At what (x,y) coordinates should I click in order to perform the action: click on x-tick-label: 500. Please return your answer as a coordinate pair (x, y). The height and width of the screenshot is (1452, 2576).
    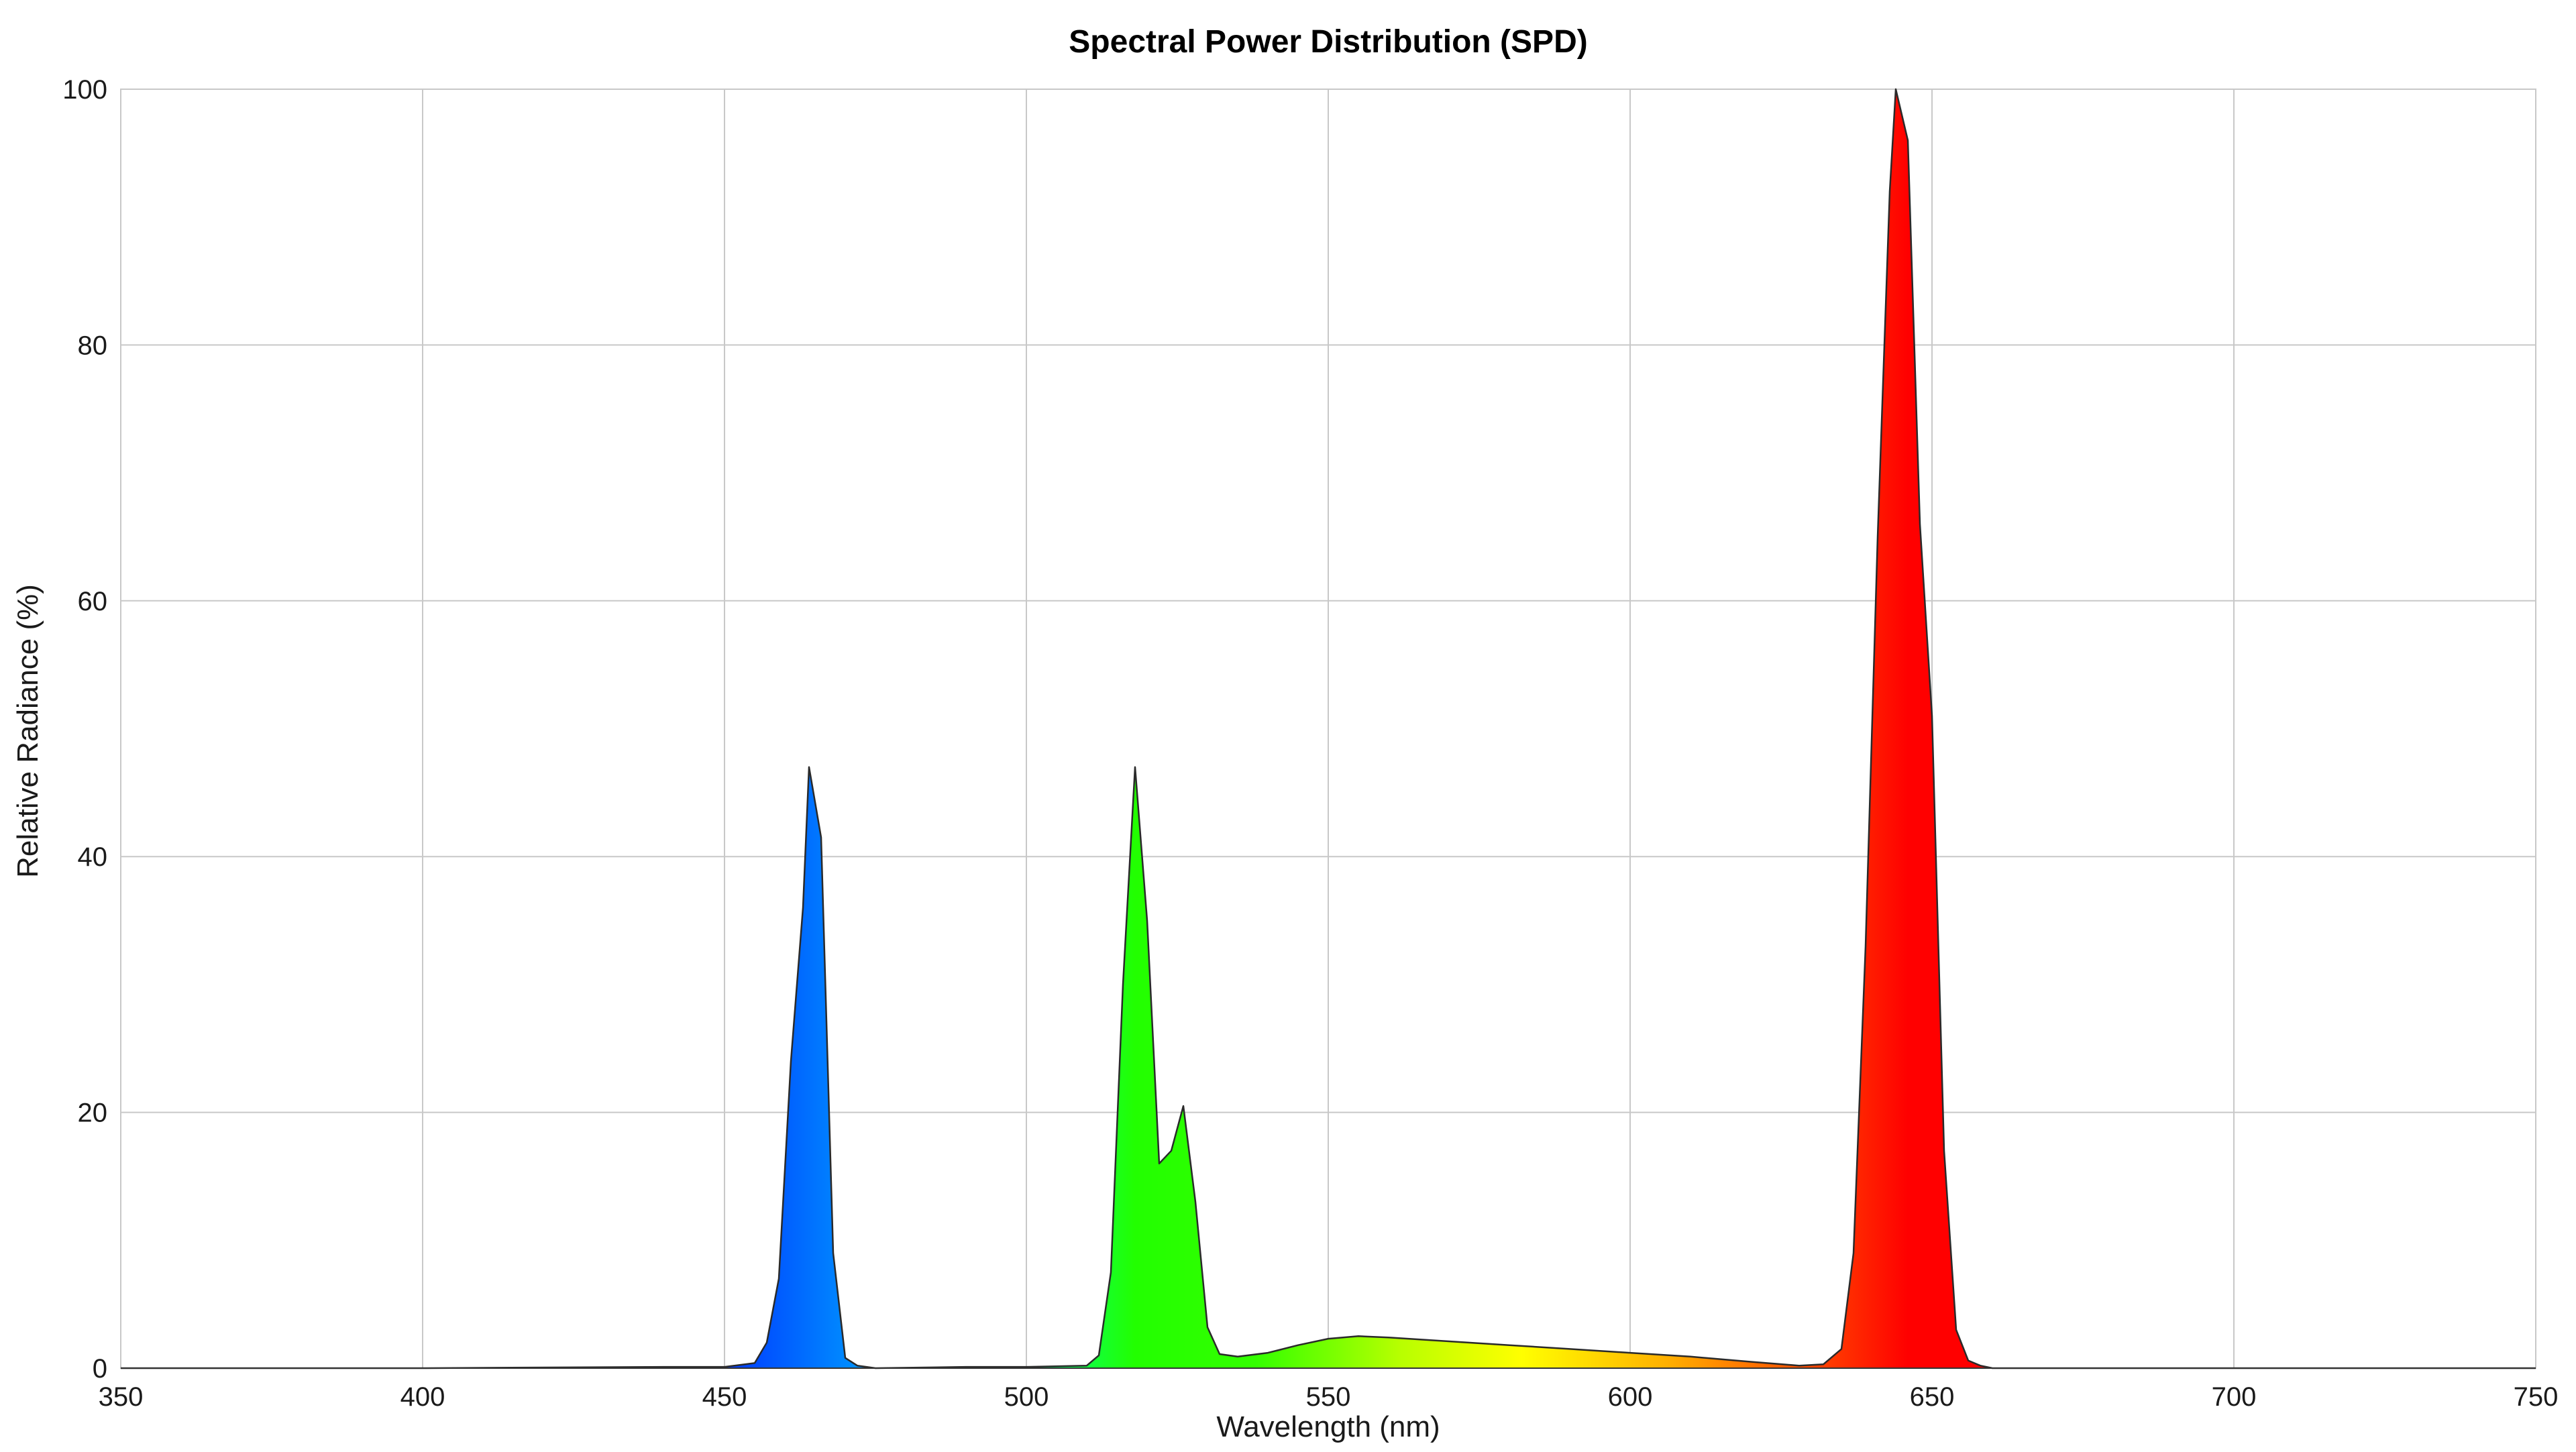
    Looking at the image, I should click on (1026, 1397).